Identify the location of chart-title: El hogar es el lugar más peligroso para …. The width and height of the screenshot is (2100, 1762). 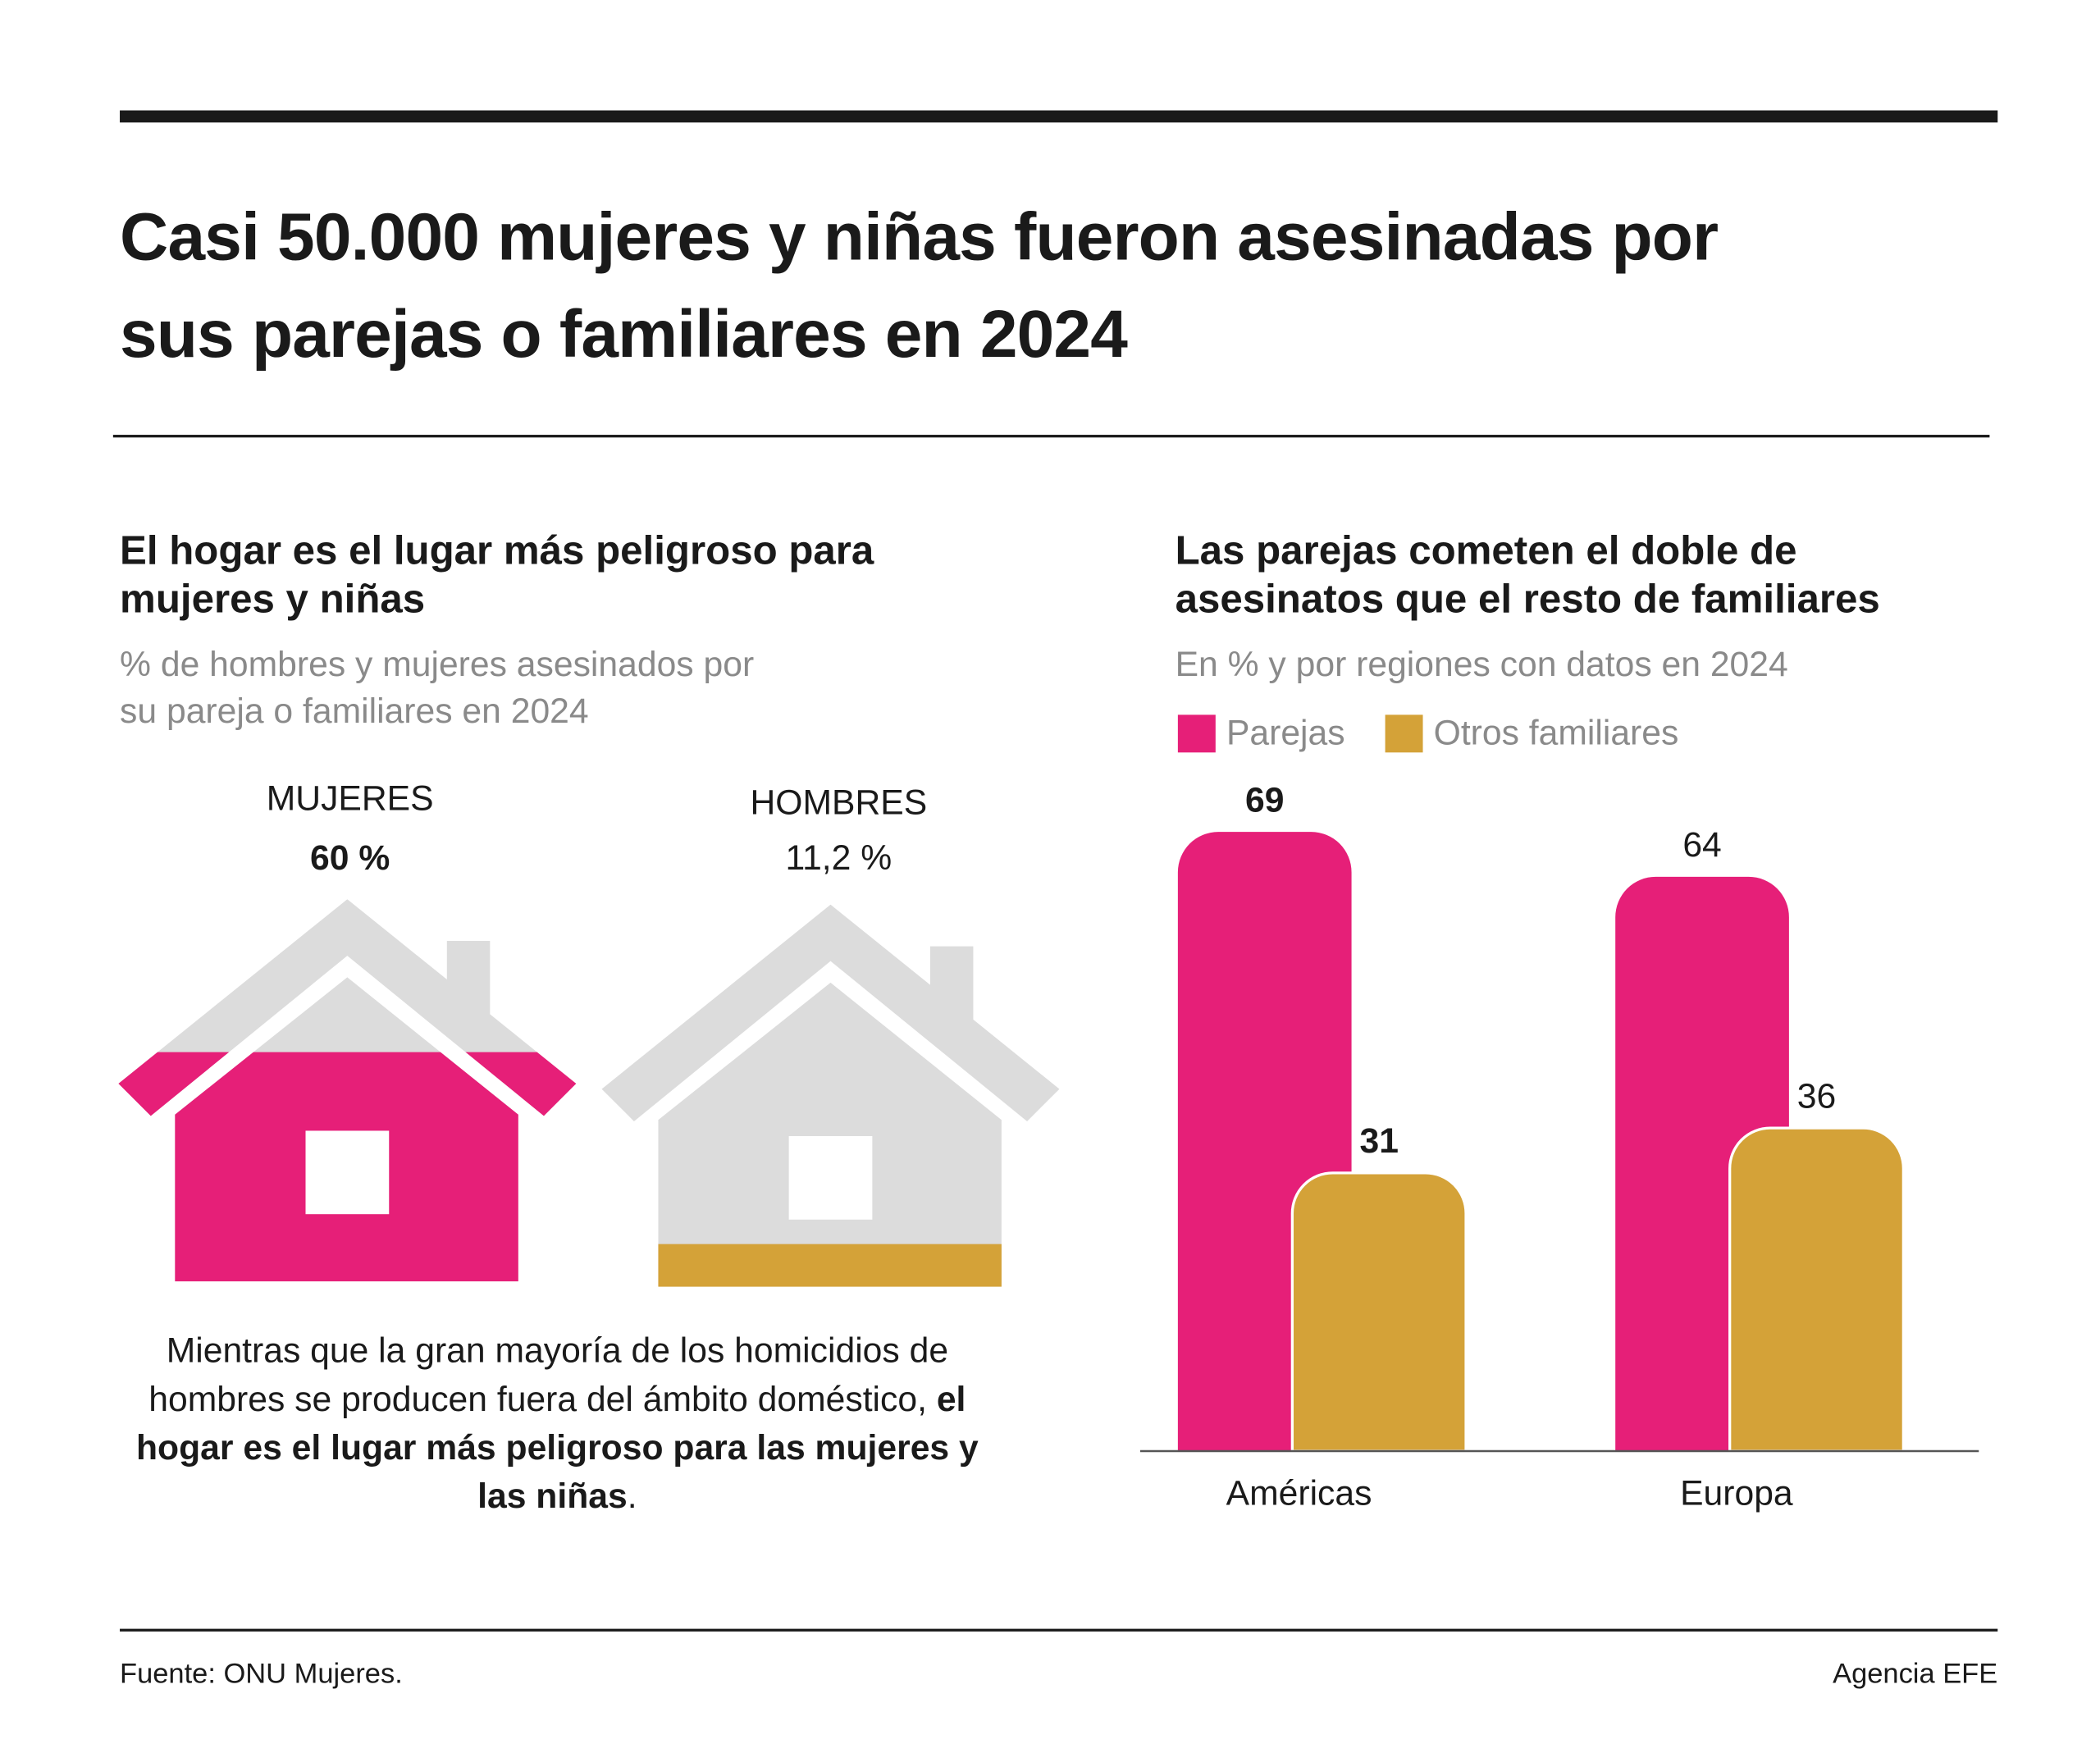
(497, 575).